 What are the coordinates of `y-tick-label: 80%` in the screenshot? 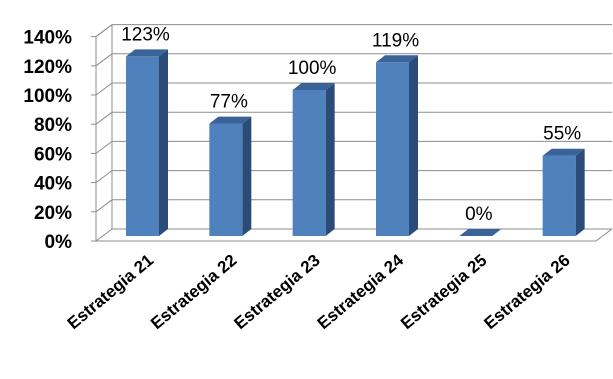 It's located at (53, 125).